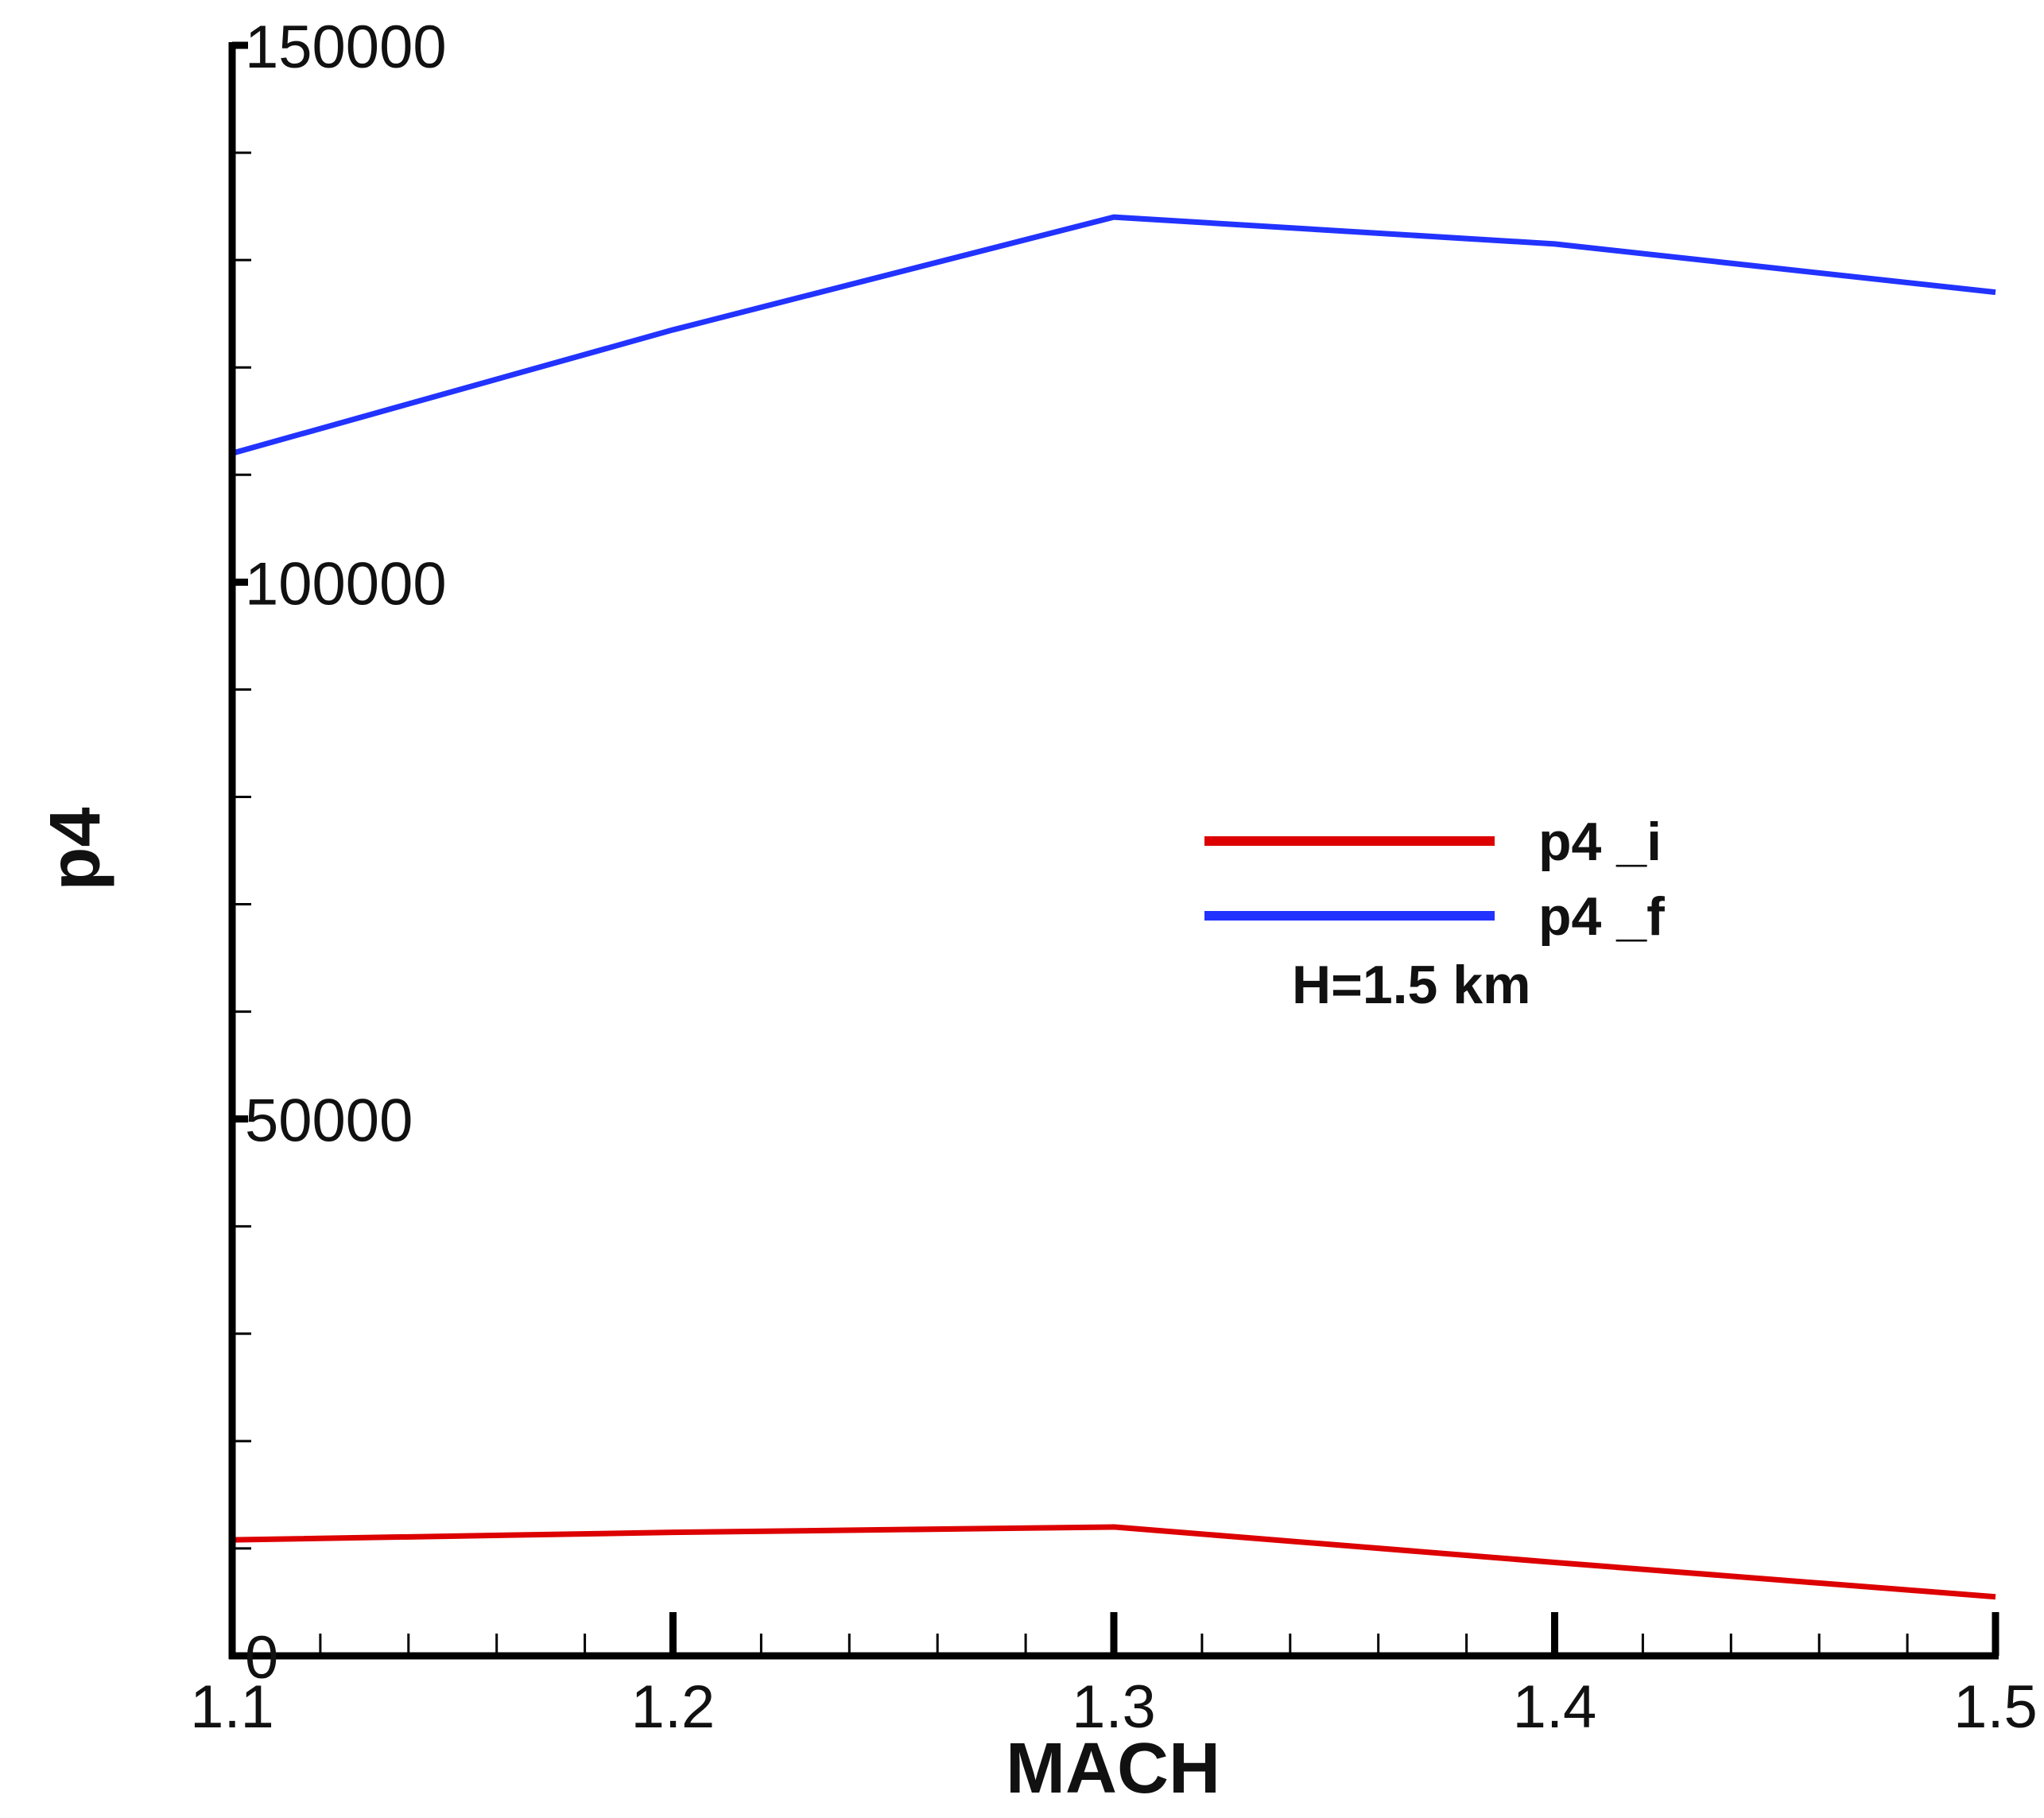 This screenshot has width=2044, height=1818. I want to click on y-tick-label: 0, so click(261, 1658).